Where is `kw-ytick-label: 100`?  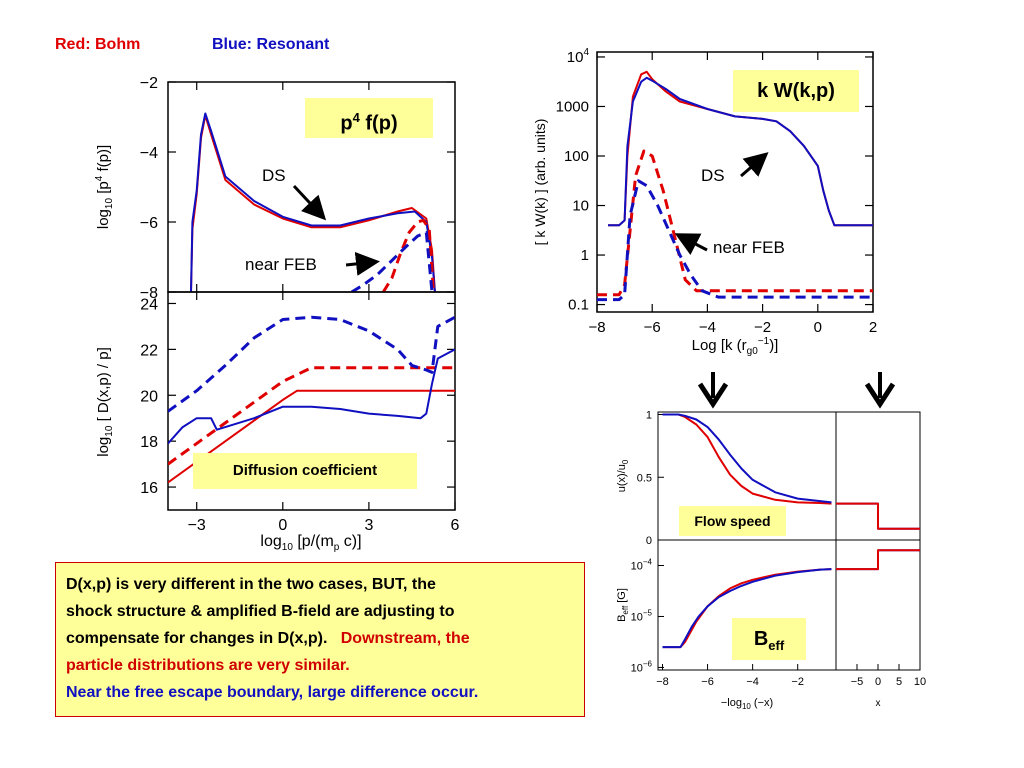
kw-ytick-label: 100 is located at coordinates (576, 156).